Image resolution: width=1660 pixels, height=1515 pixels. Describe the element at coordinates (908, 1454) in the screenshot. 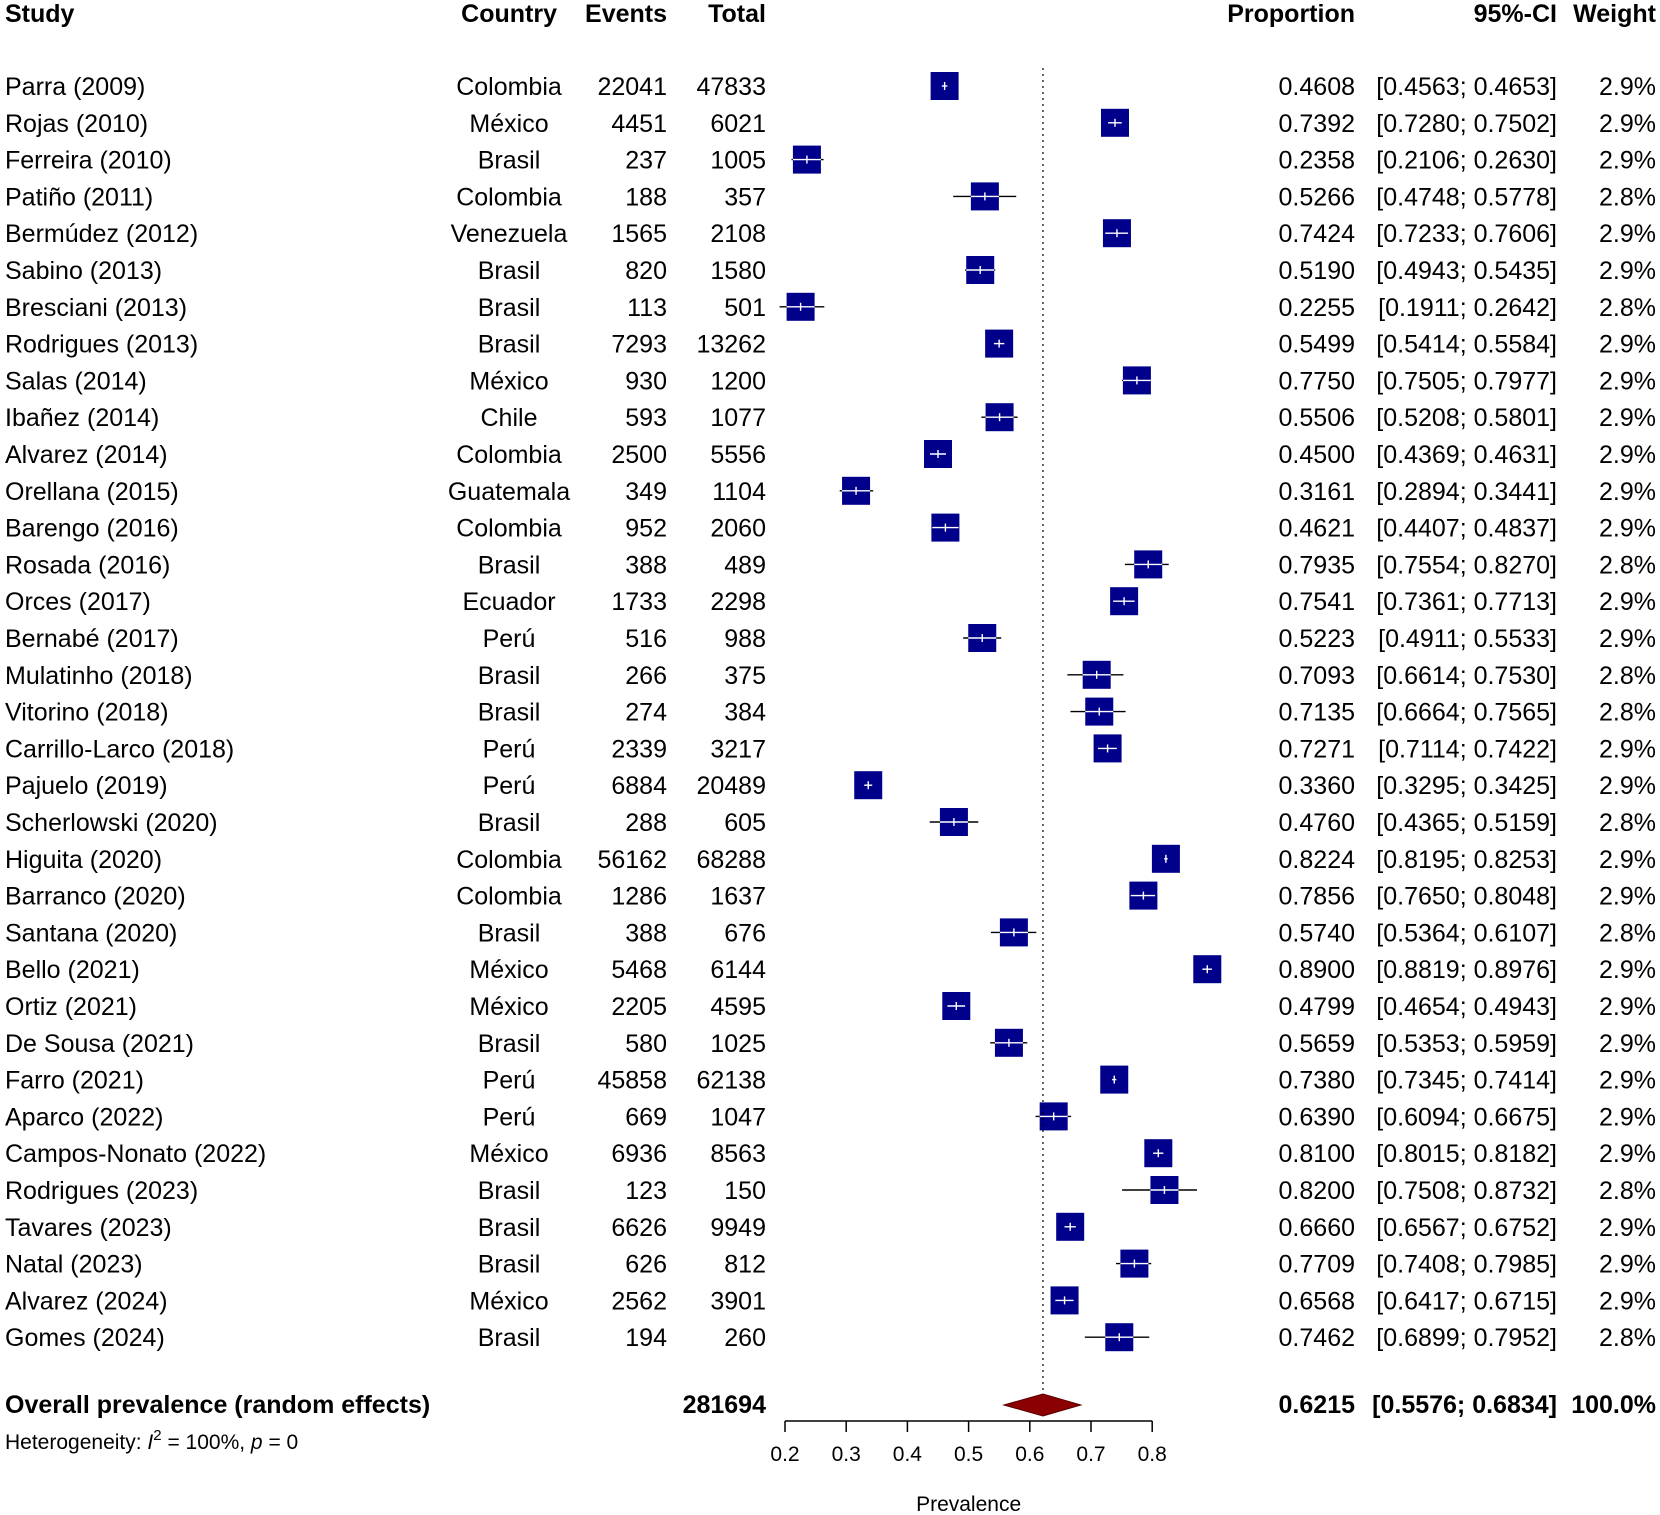

I see `x-tick-label: 0.4` at that location.